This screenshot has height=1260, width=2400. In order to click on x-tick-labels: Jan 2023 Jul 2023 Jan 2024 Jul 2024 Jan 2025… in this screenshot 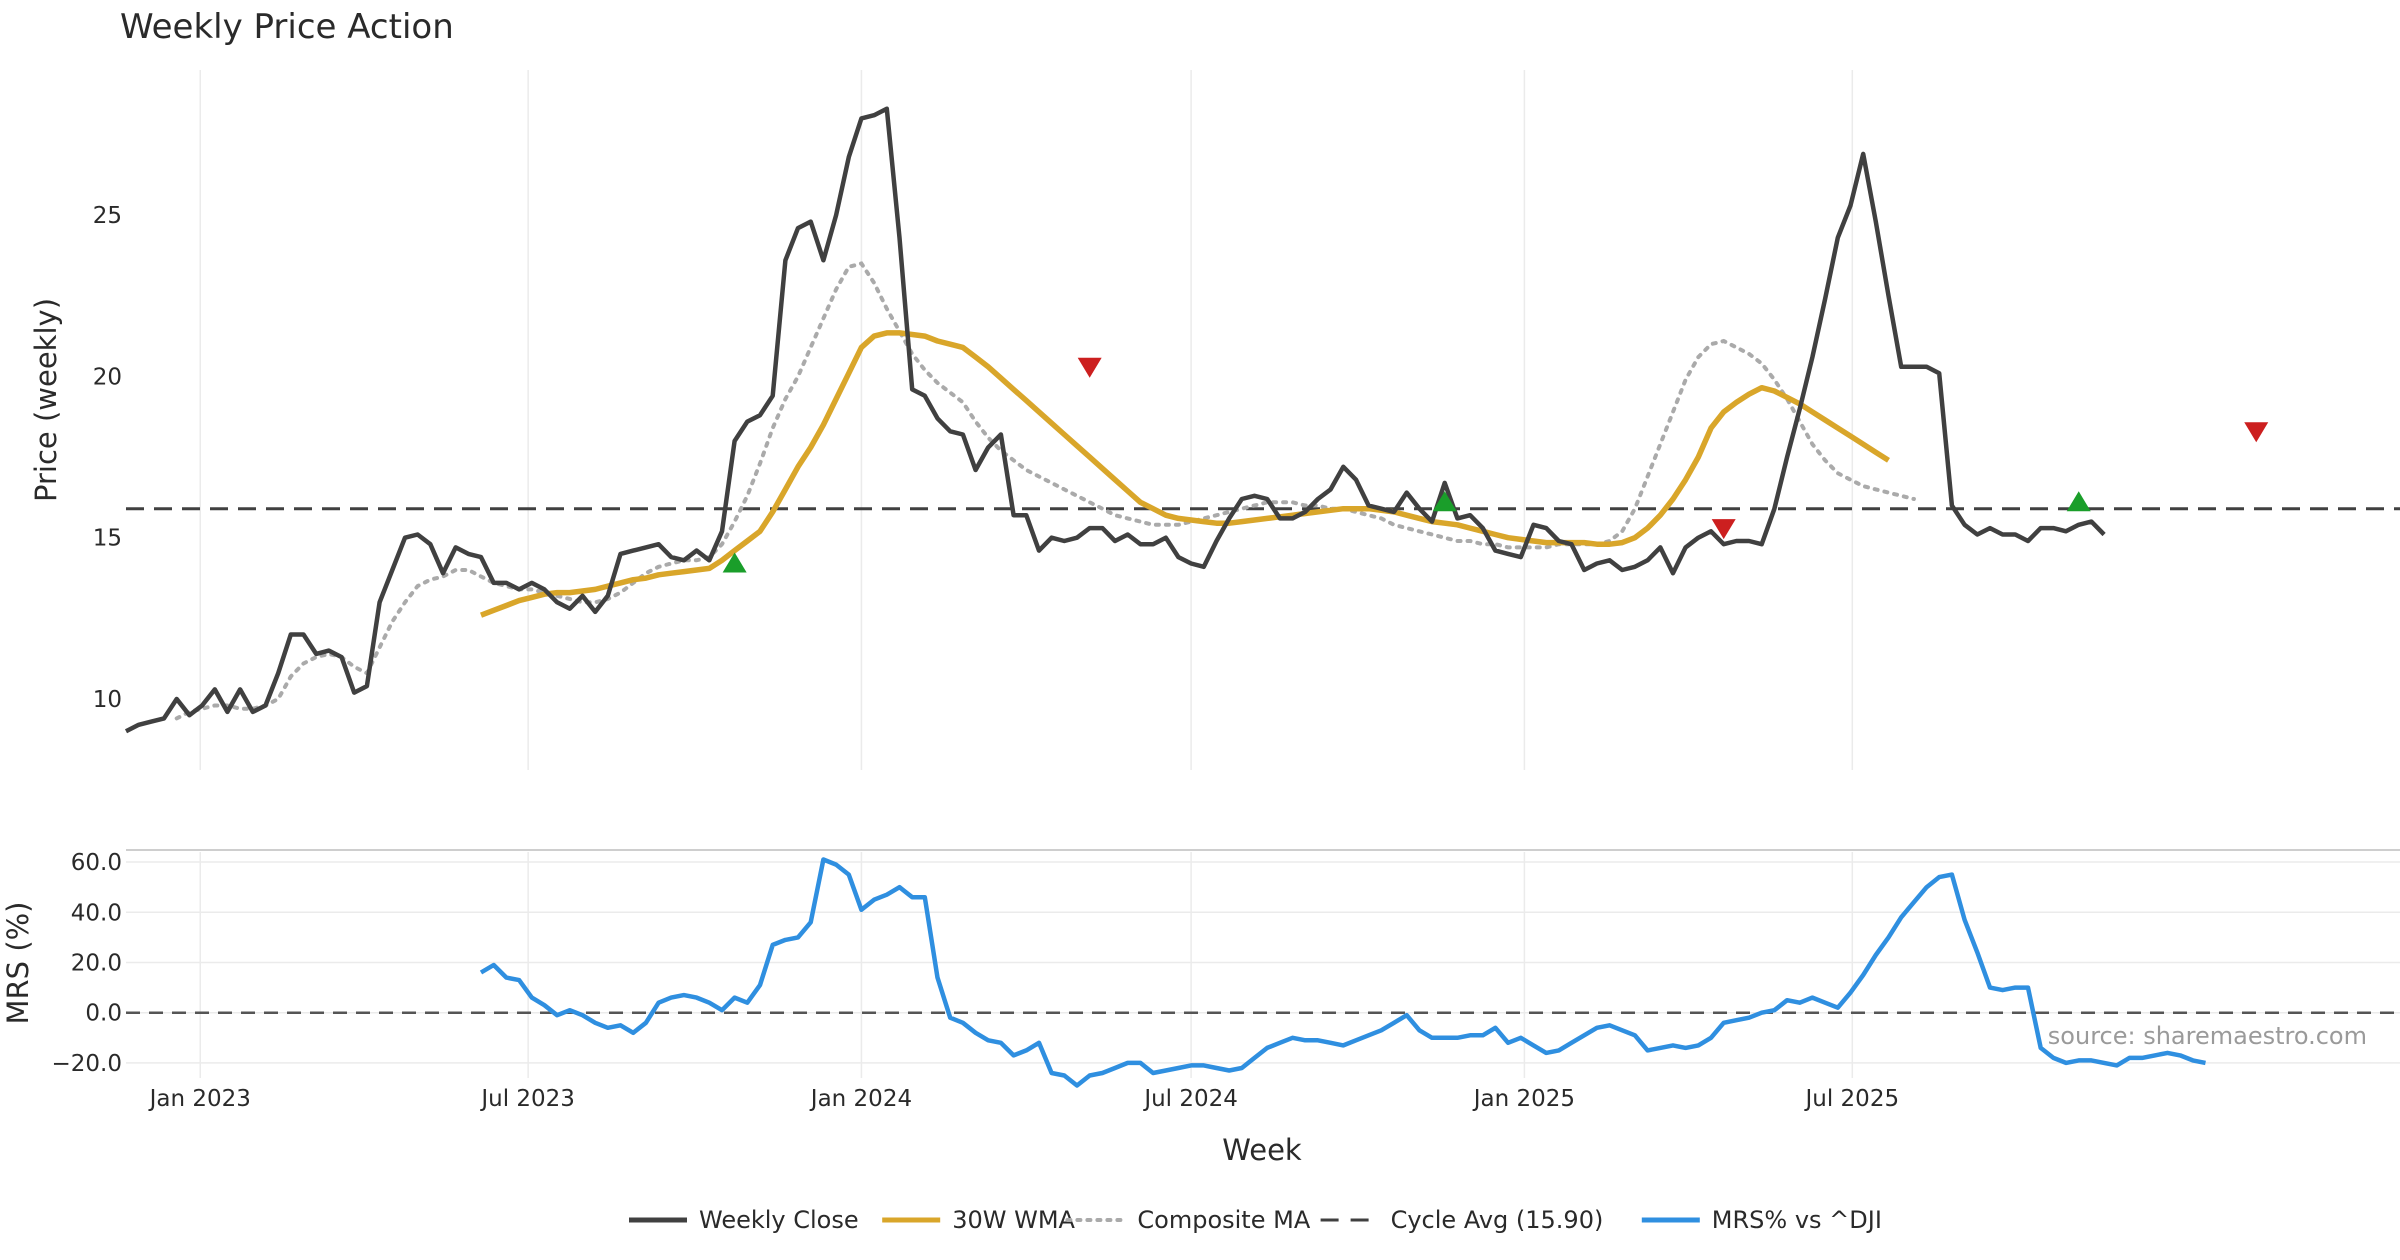, I will do `click(1023, 1099)`.